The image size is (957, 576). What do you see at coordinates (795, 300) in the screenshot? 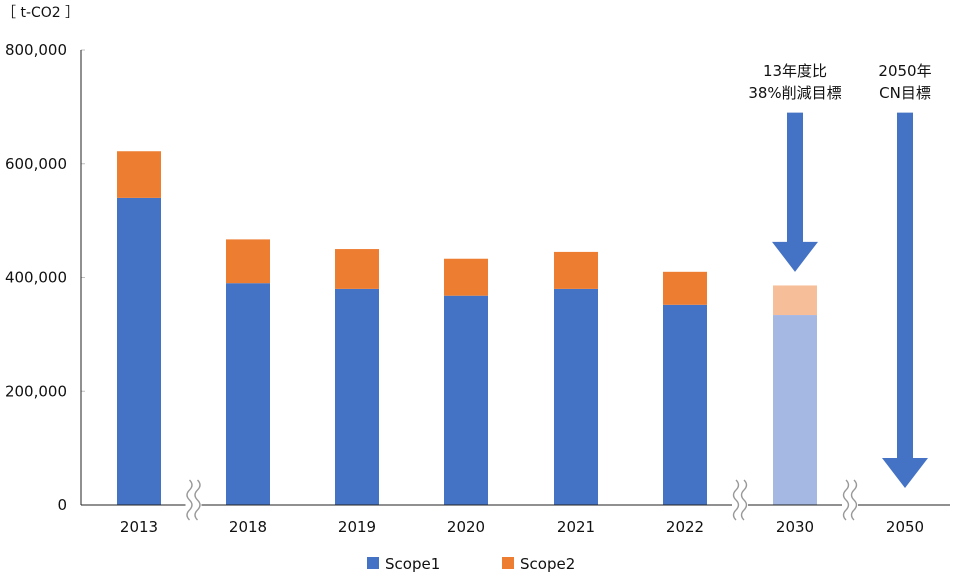
I see `bar-scope2-2030` at bounding box center [795, 300].